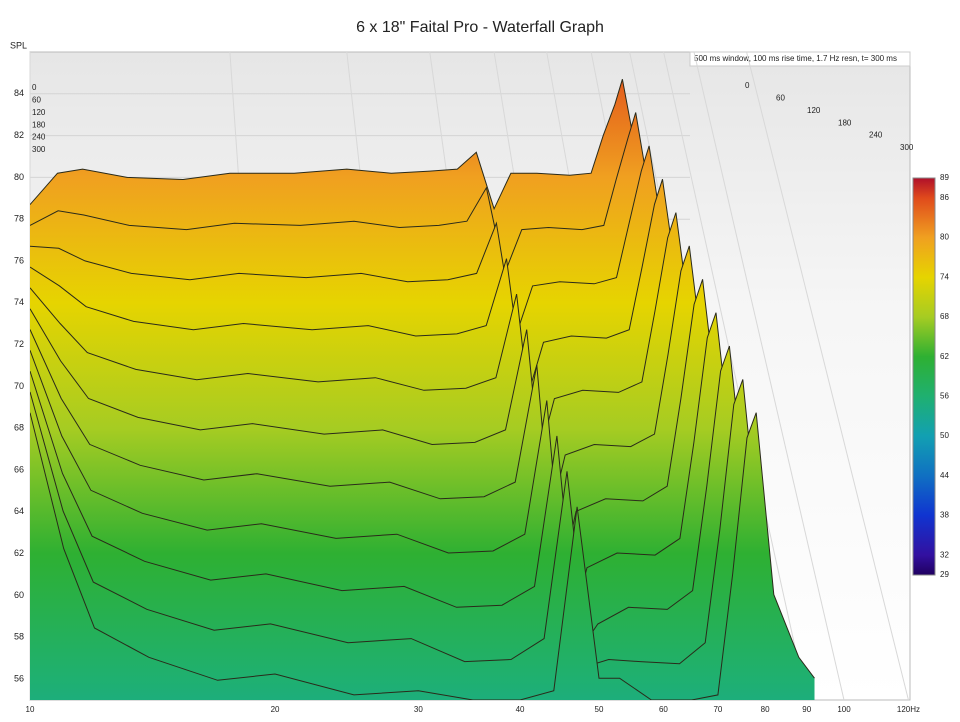  Describe the element at coordinates (19, 344) in the screenshot. I see `y-tick-label: 72` at that location.